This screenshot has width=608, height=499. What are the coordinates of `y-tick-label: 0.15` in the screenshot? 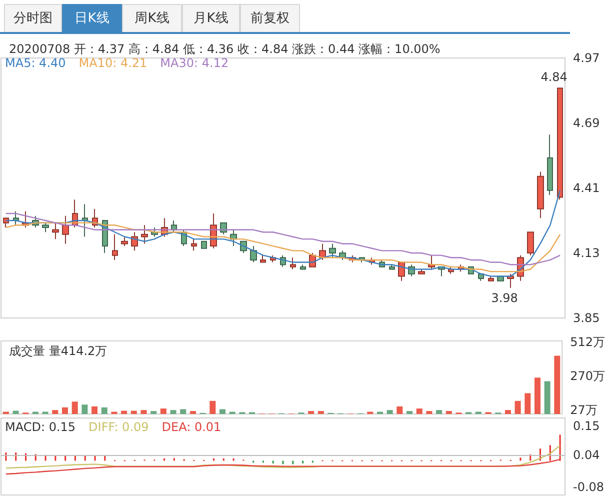 It's located at (586, 425).